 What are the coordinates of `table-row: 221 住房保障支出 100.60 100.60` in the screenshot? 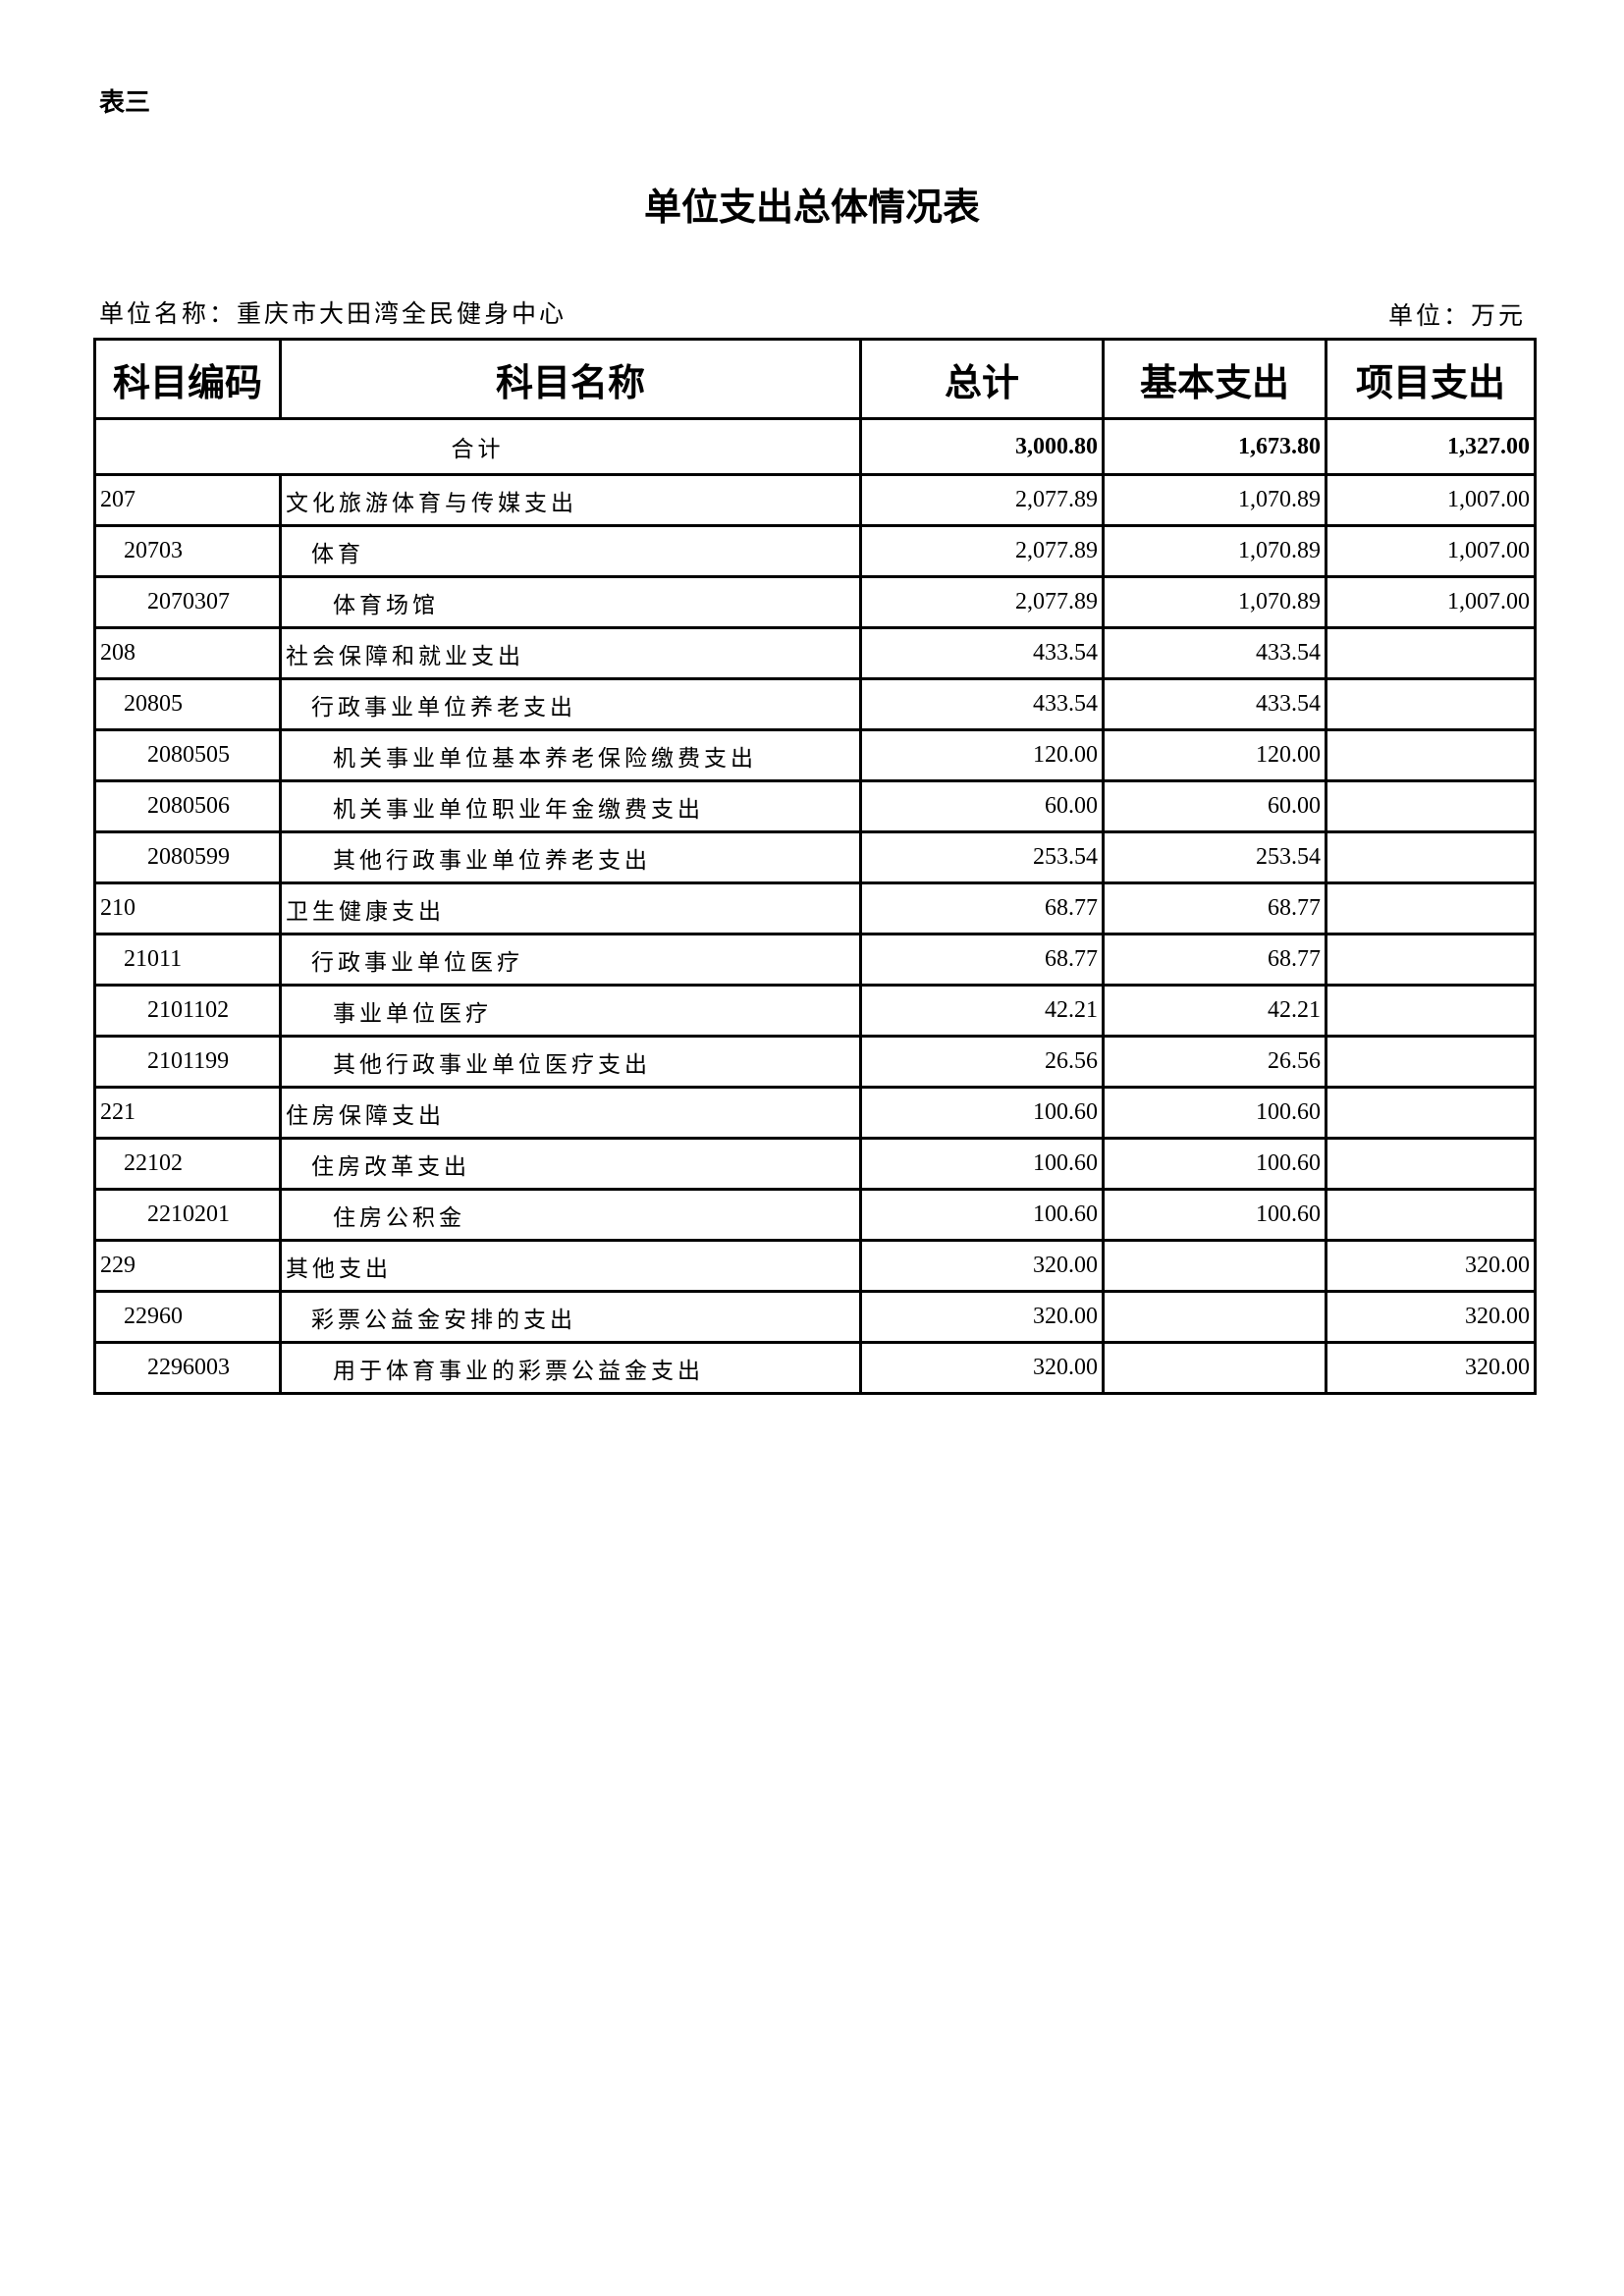 It's located at (815, 1113).